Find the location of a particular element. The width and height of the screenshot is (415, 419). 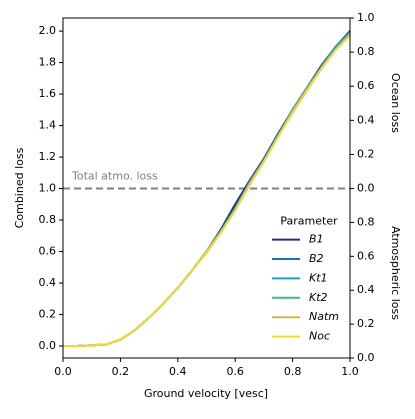

y-tick-label: 1.0 is located at coordinates (48, 188).